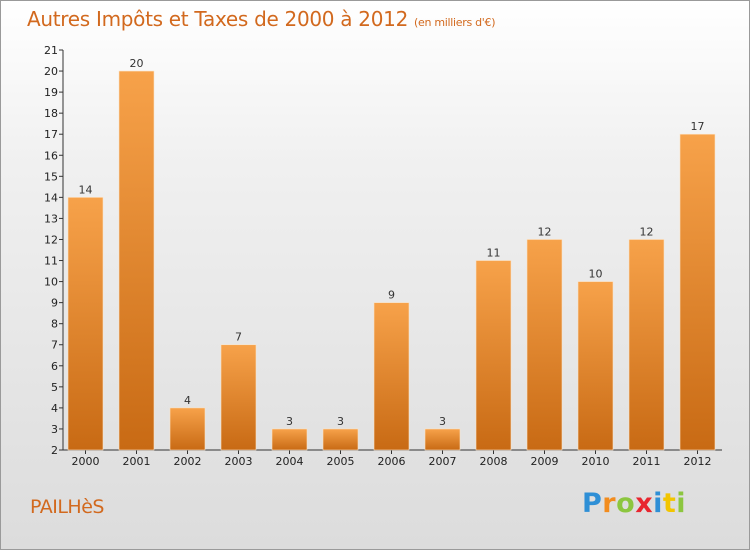 The width and height of the screenshot is (750, 550). What do you see at coordinates (609, 503) in the screenshot?
I see `logo-letter: r` at bounding box center [609, 503].